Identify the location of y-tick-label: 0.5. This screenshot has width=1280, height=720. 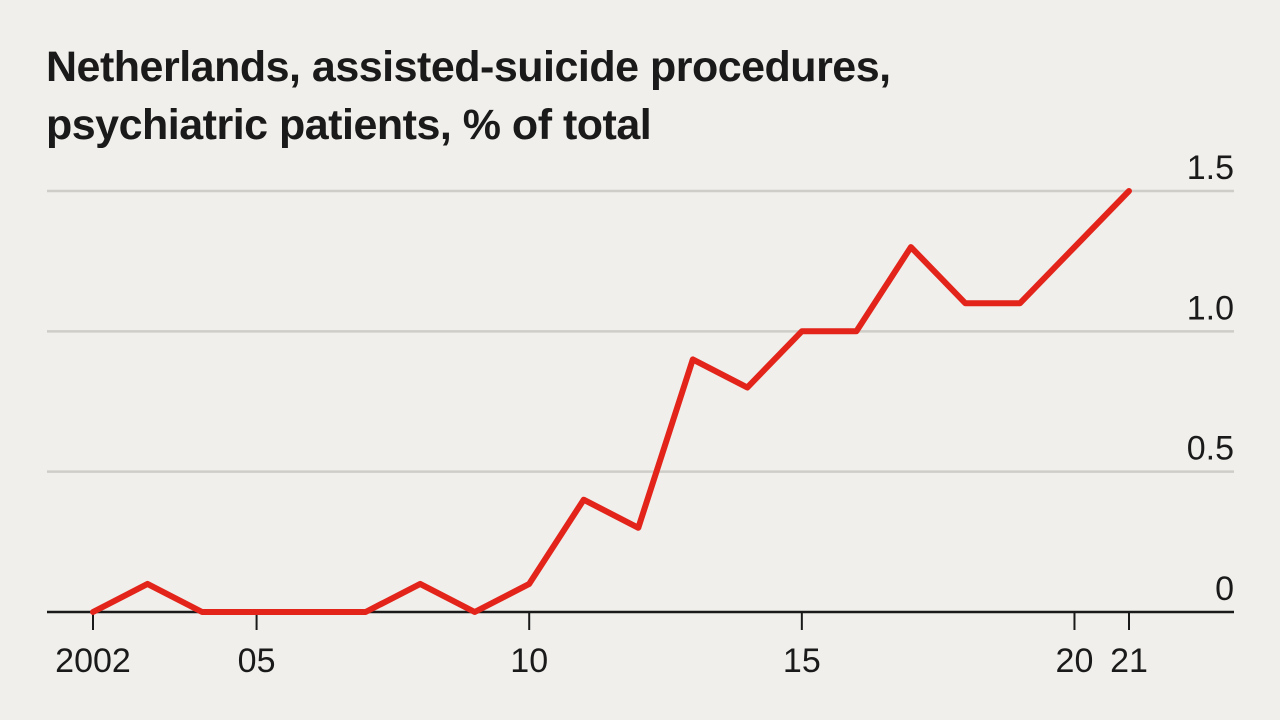
(1210, 449).